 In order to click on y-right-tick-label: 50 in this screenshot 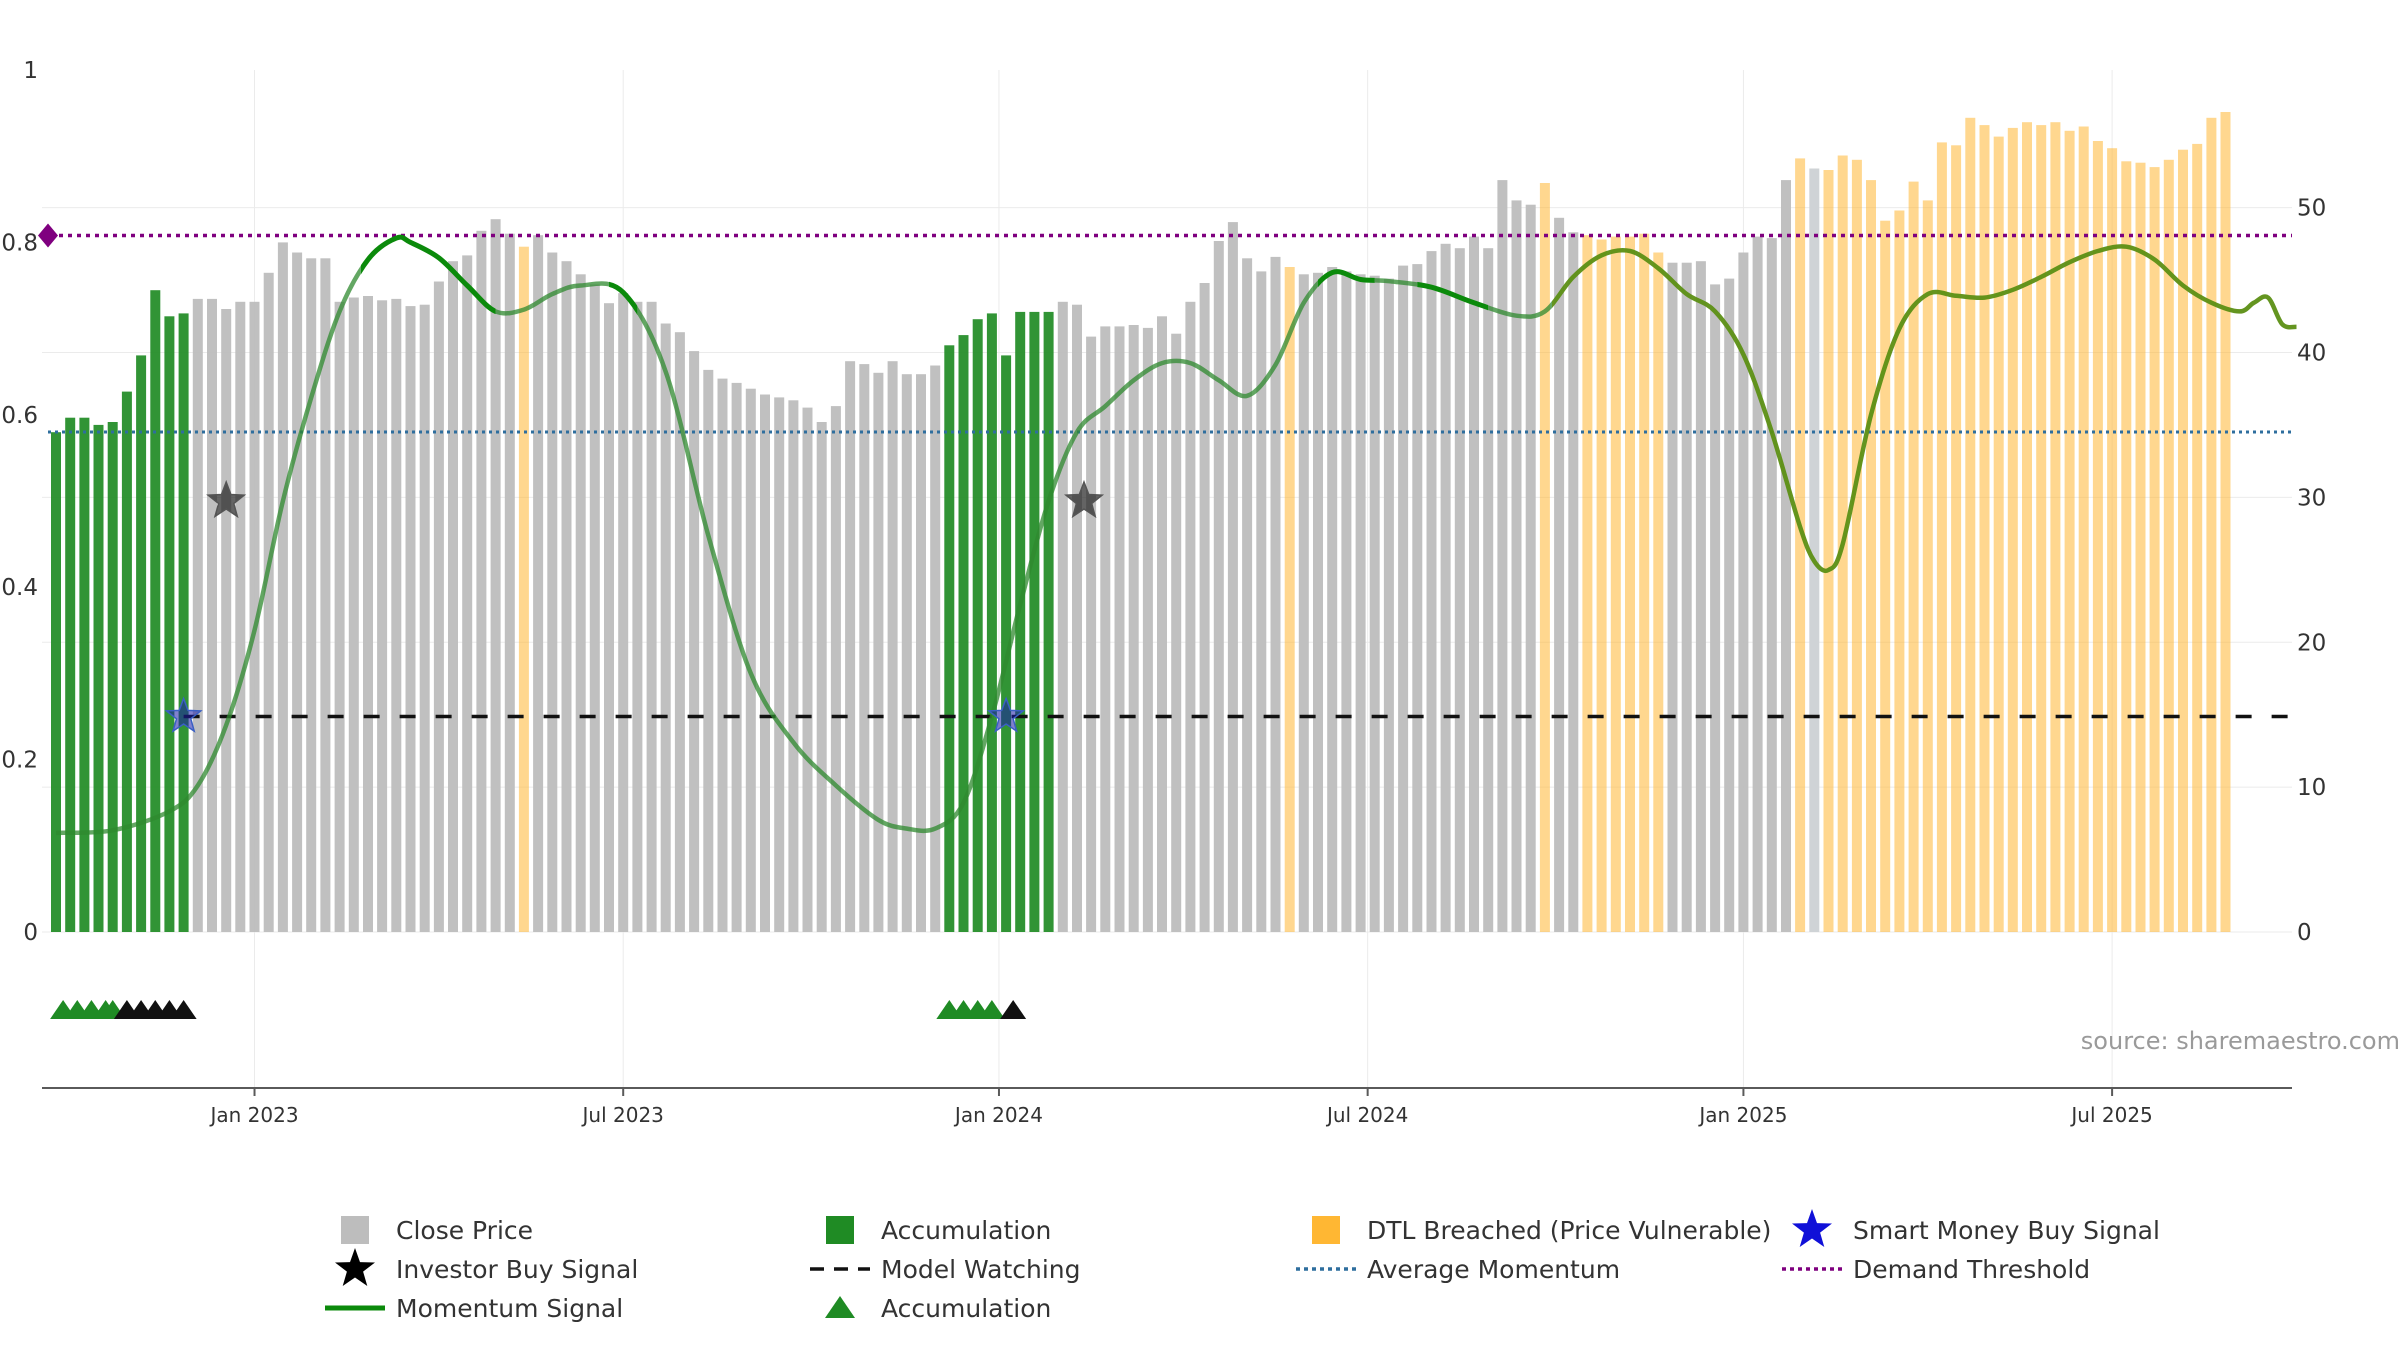, I will do `click(2311, 209)`.